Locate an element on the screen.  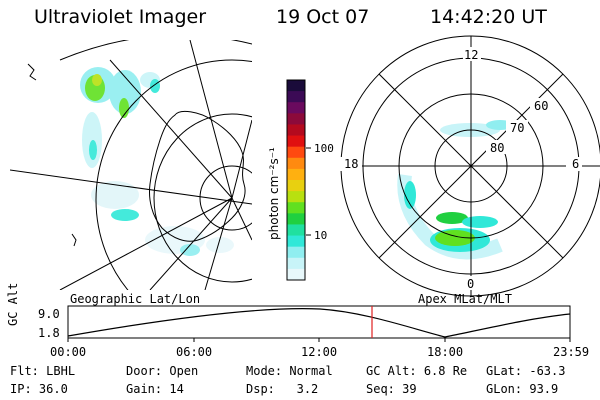
lat-label-80: 80 is located at coordinates (497, 148).